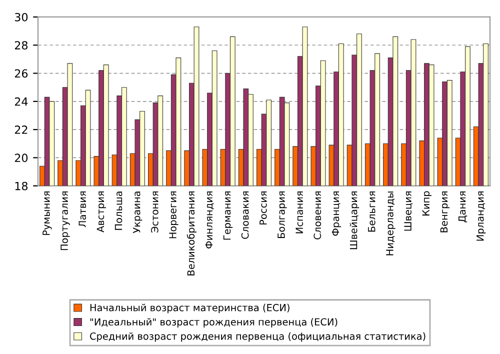 This screenshot has height=354, width=500. Describe the element at coordinates (391, 224) in the screenshot. I see `x-tick-label: Нидерланды` at that location.